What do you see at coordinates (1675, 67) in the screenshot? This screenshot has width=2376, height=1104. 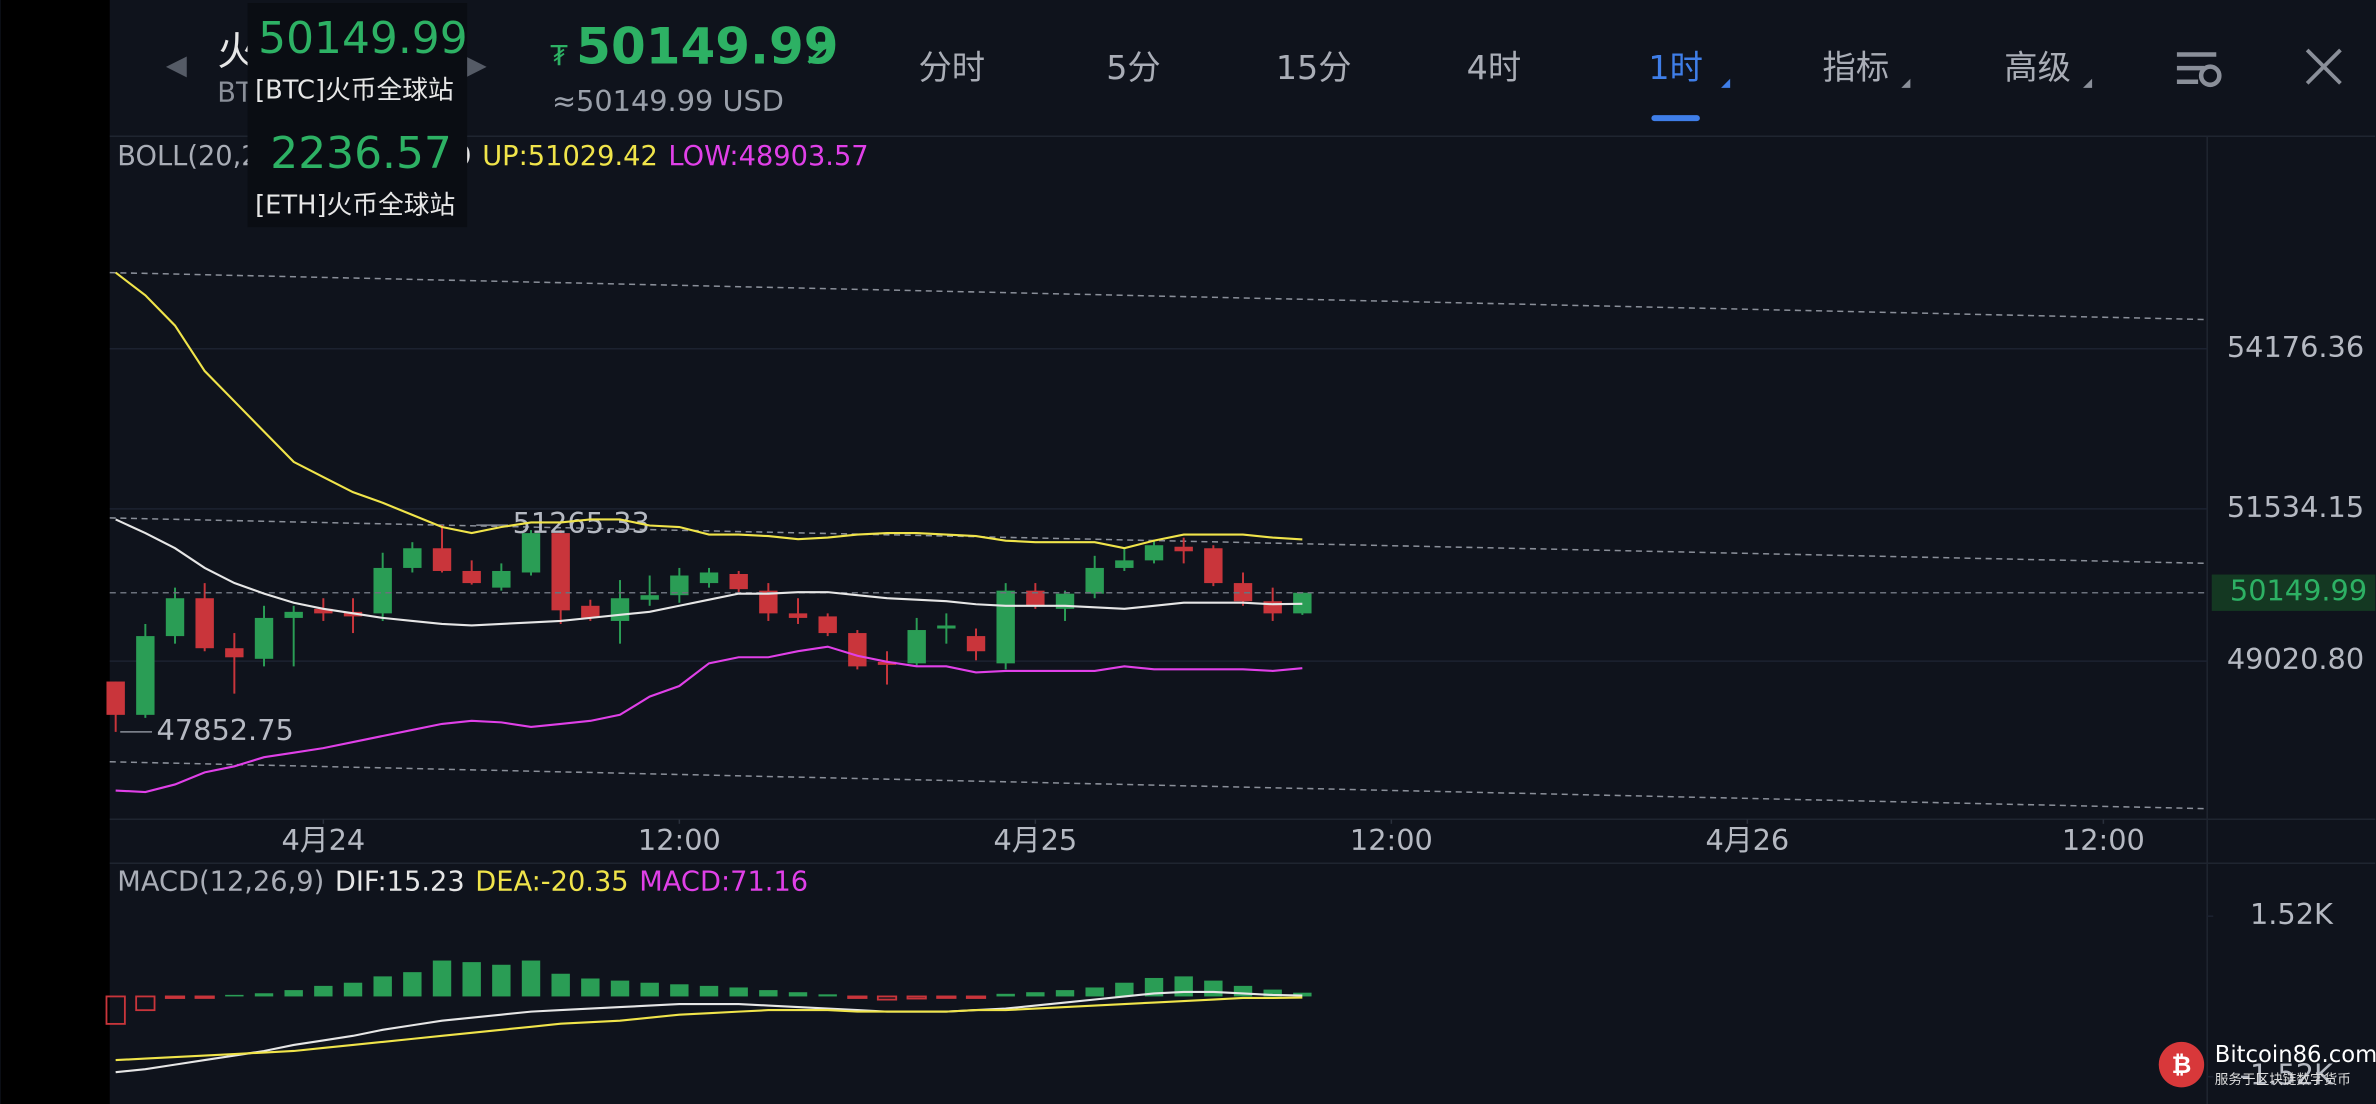 I see `tab: 1时` at bounding box center [1675, 67].